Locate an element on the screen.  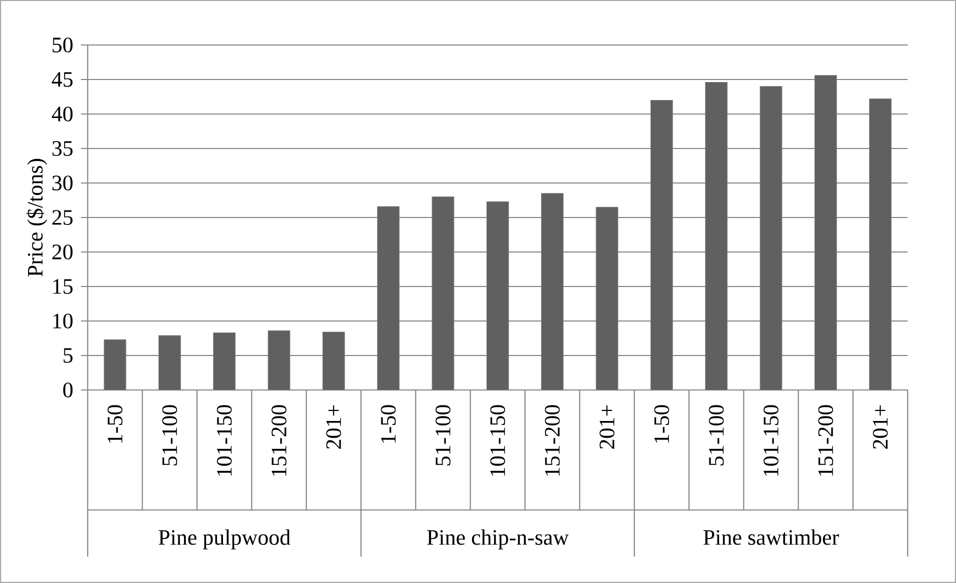
text: Pine chip-n-saw is located at coordinates (498, 539).